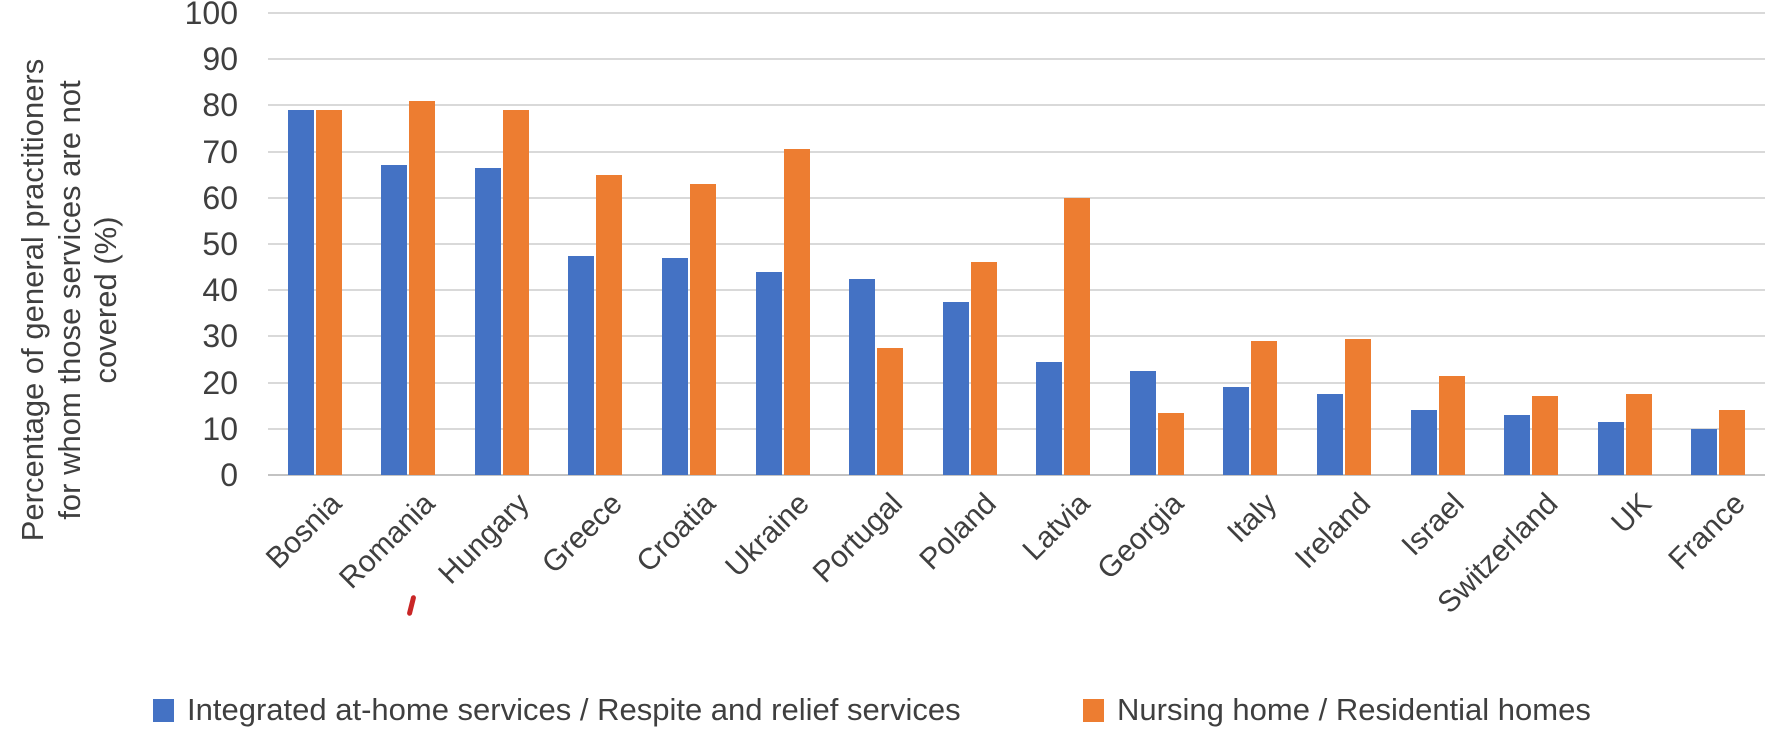 This screenshot has width=1772, height=735. What do you see at coordinates (1638, 434) in the screenshot?
I see `bar-orange-uk` at bounding box center [1638, 434].